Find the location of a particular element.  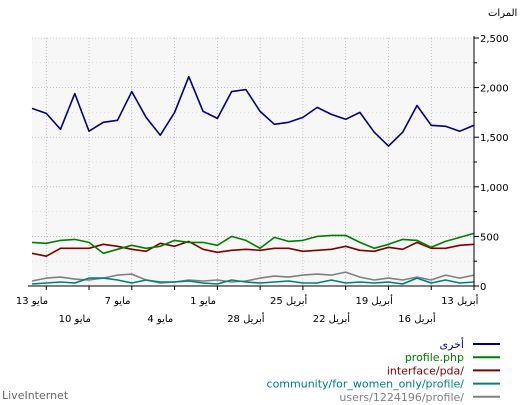

x-tick-label: 16 أبريل is located at coordinates (417, 318).